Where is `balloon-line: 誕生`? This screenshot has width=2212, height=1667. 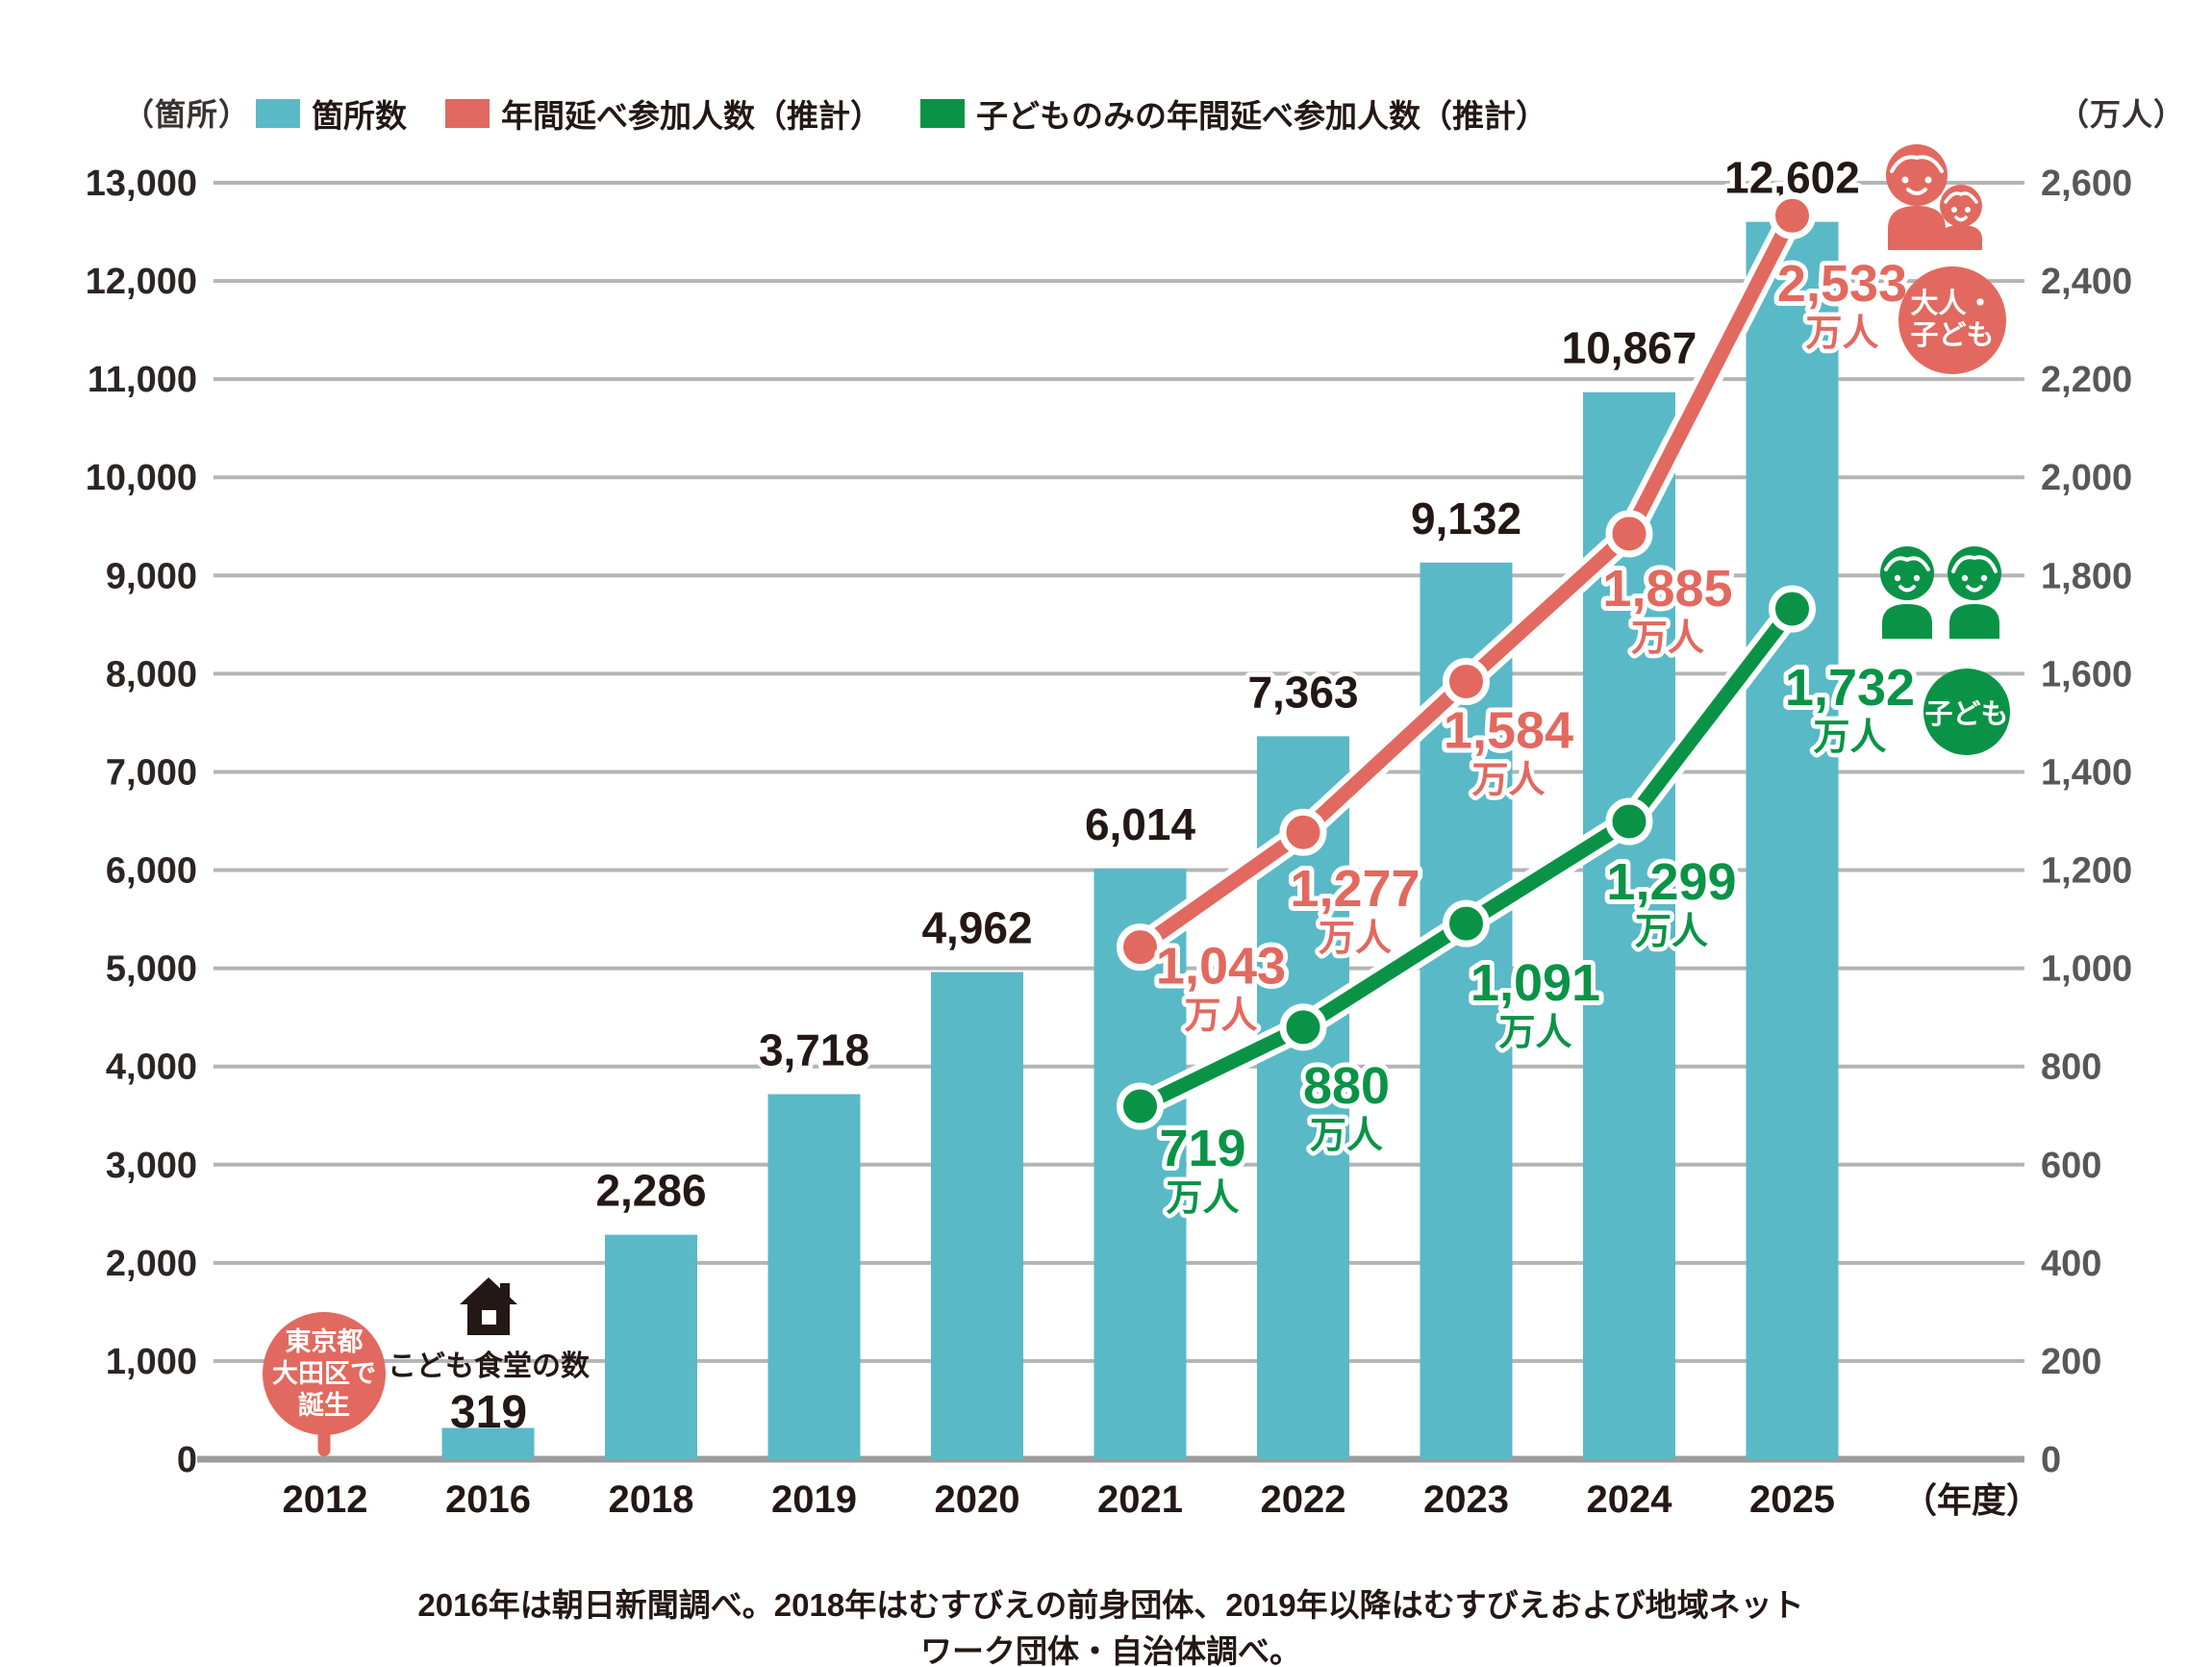
balloon-line: 誕生 is located at coordinates (324, 1405).